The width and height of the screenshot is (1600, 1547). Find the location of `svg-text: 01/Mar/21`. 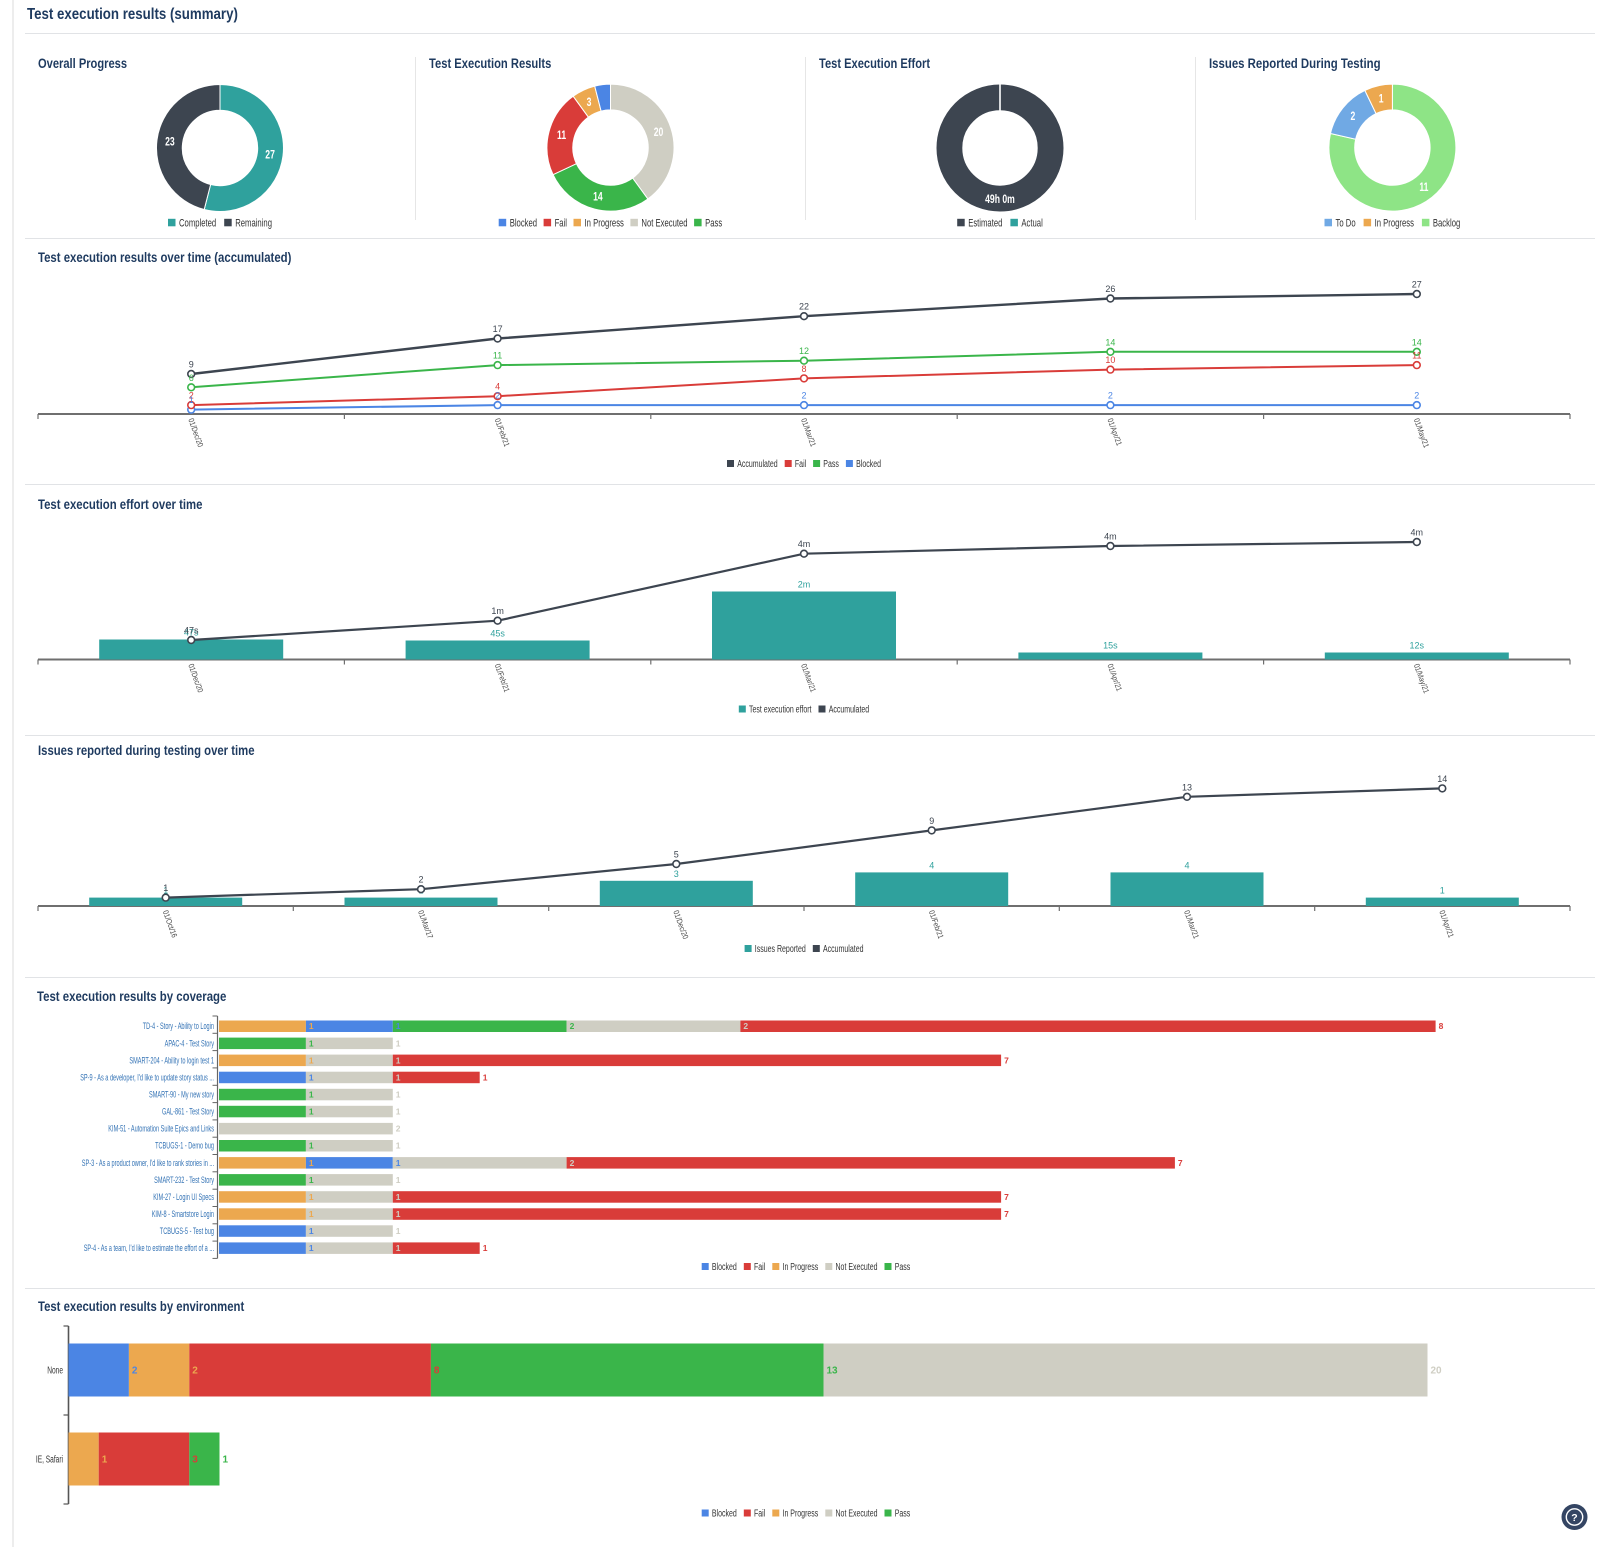

svg-text: 01/Mar/21 is located at coordinates (808, 678).